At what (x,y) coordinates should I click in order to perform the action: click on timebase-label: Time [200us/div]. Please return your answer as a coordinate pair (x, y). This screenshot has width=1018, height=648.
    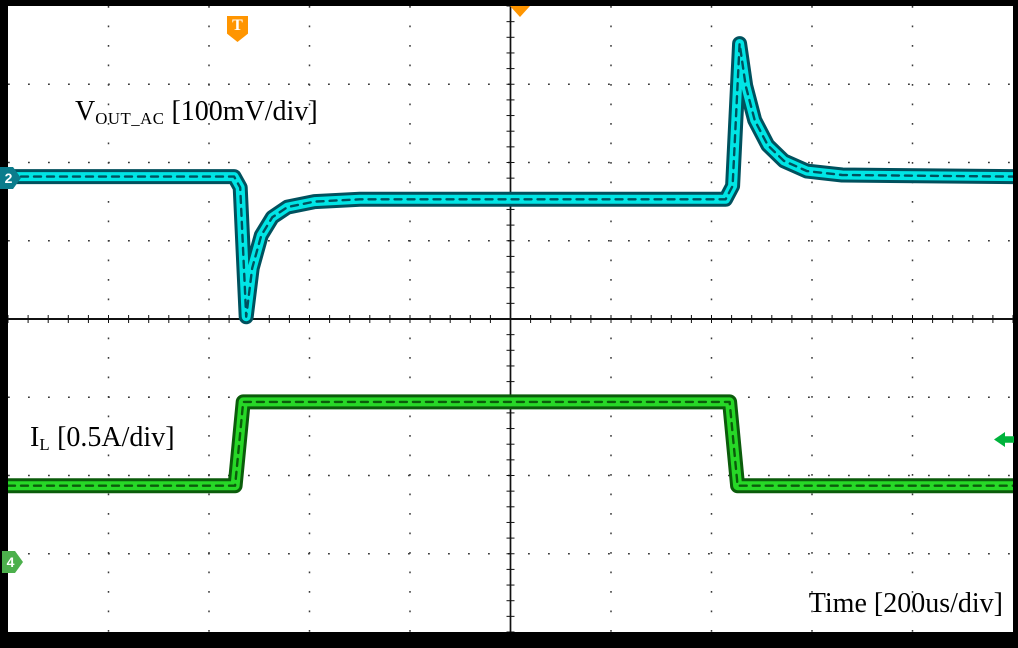
    Looking at the image, I should click on (905, 603).